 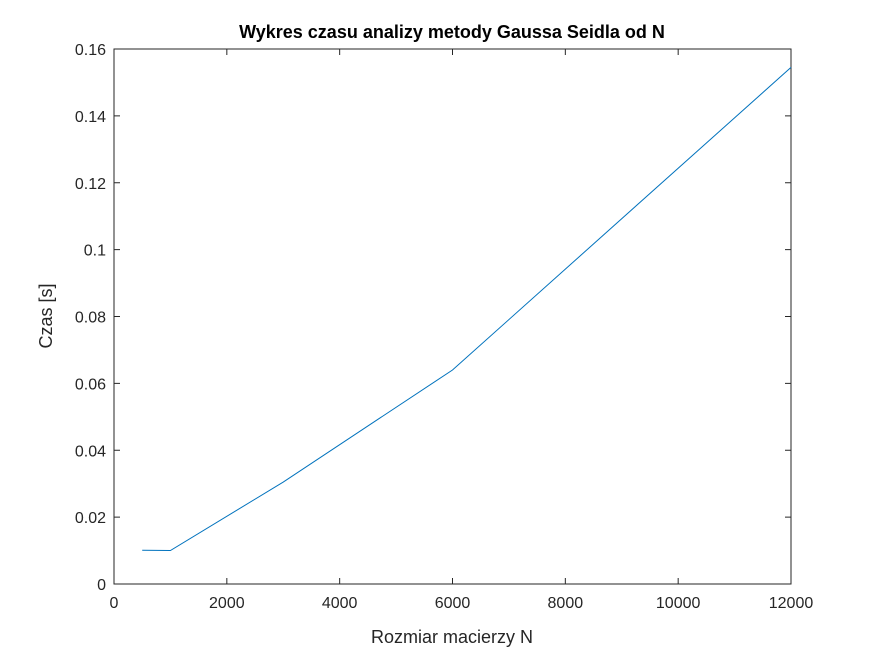 I want to click on y-tick-label: 0.02, so click(x=90, y=518).